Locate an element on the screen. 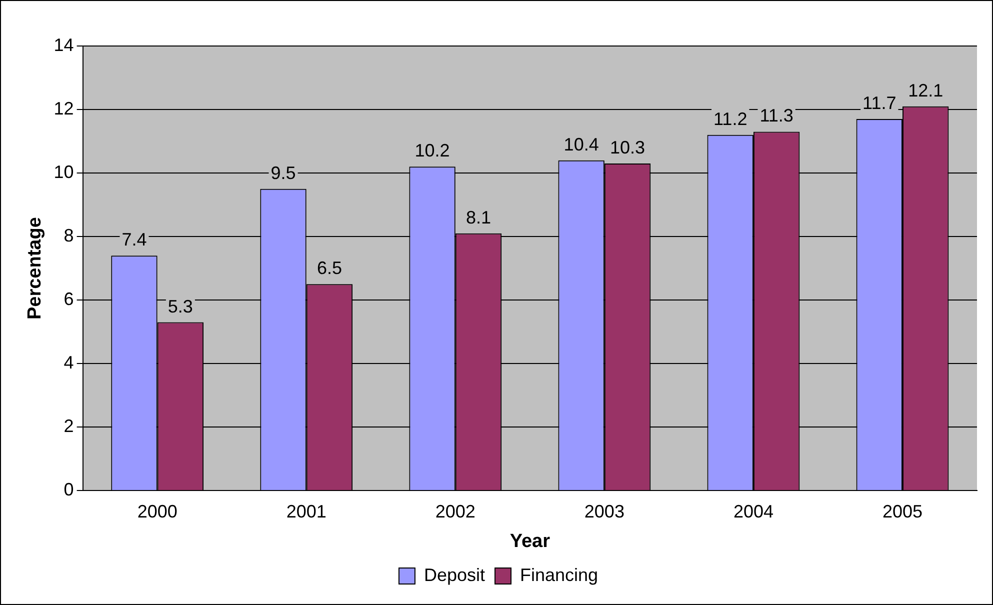  y-axis-title: Percentage is located at coordinates (35, 268).